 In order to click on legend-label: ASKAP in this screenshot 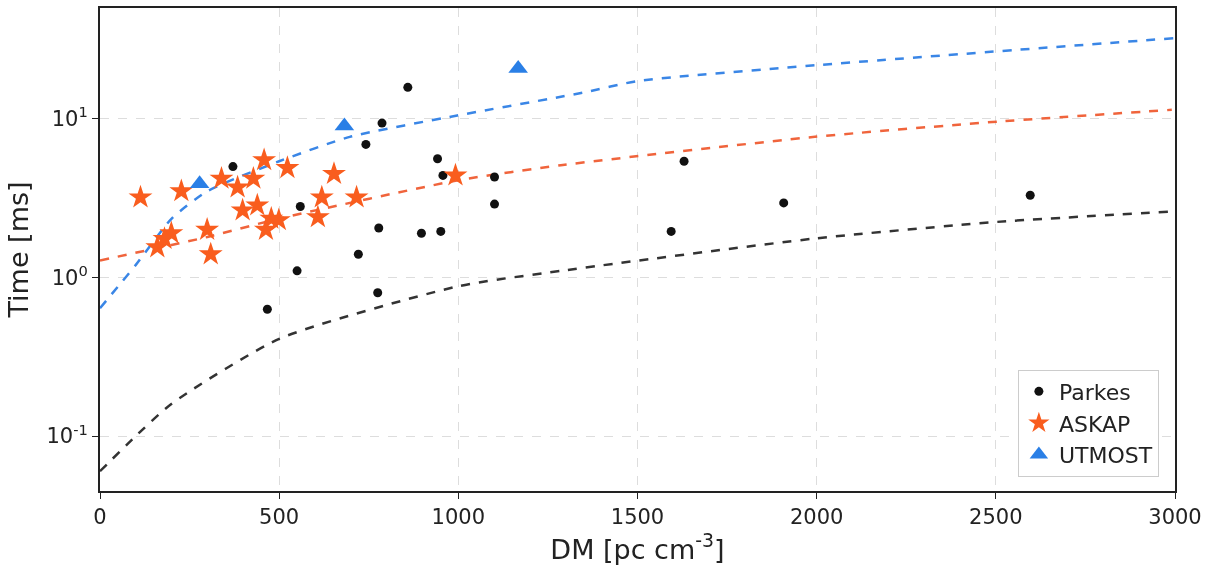, I will do `click(1094, 424)`.